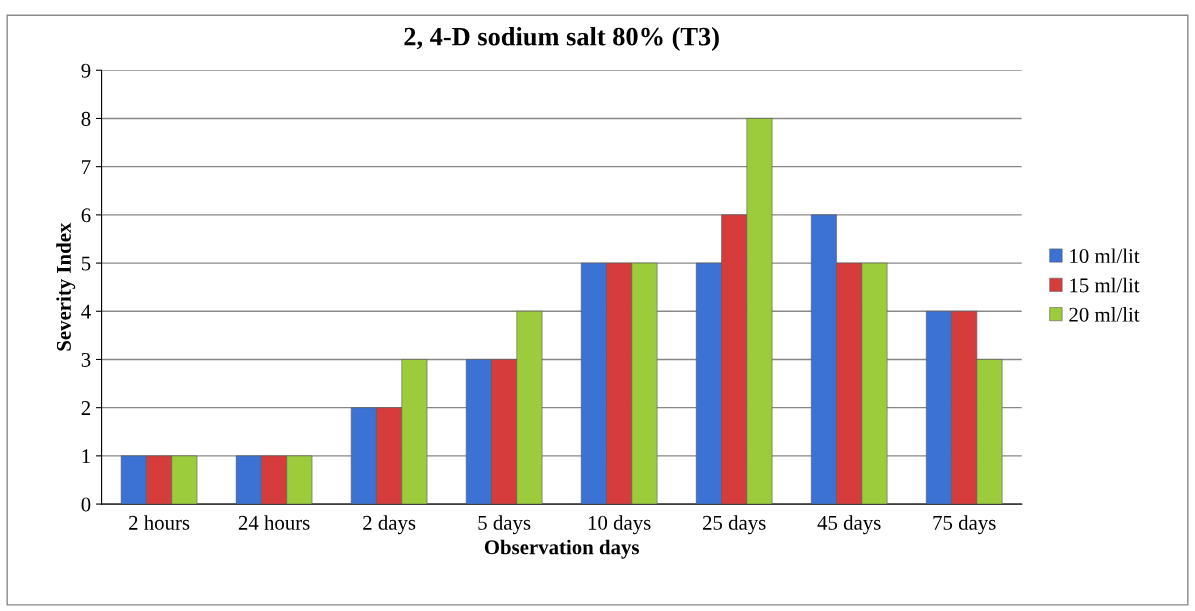 The width and height of the screenshot is (1195, 611). What do you see at coordinates (86, 456) in the screenshot?
I see `y-tick-label: 1` at bounding box center [86, 456].